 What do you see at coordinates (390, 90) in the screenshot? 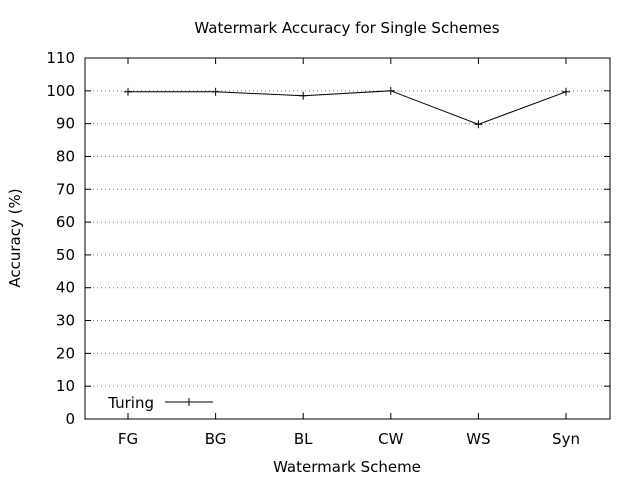
I see `data-point-CW` at bounding box center [390, 90].